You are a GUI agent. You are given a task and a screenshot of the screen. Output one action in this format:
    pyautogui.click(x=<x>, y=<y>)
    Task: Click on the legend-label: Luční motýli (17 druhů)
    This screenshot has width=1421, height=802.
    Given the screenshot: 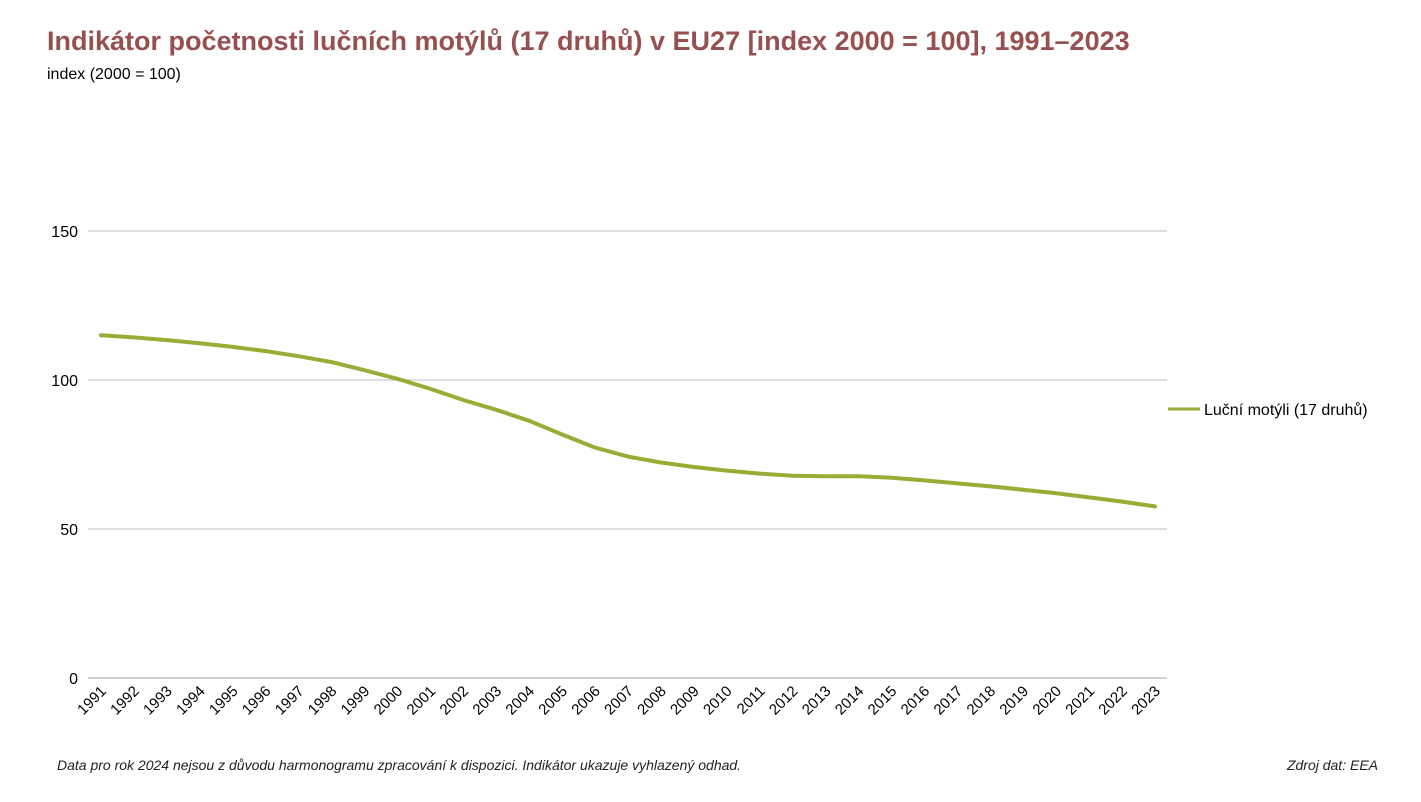 What is the action you would take?
    pyautogui.click(x=1286, y=410)
    